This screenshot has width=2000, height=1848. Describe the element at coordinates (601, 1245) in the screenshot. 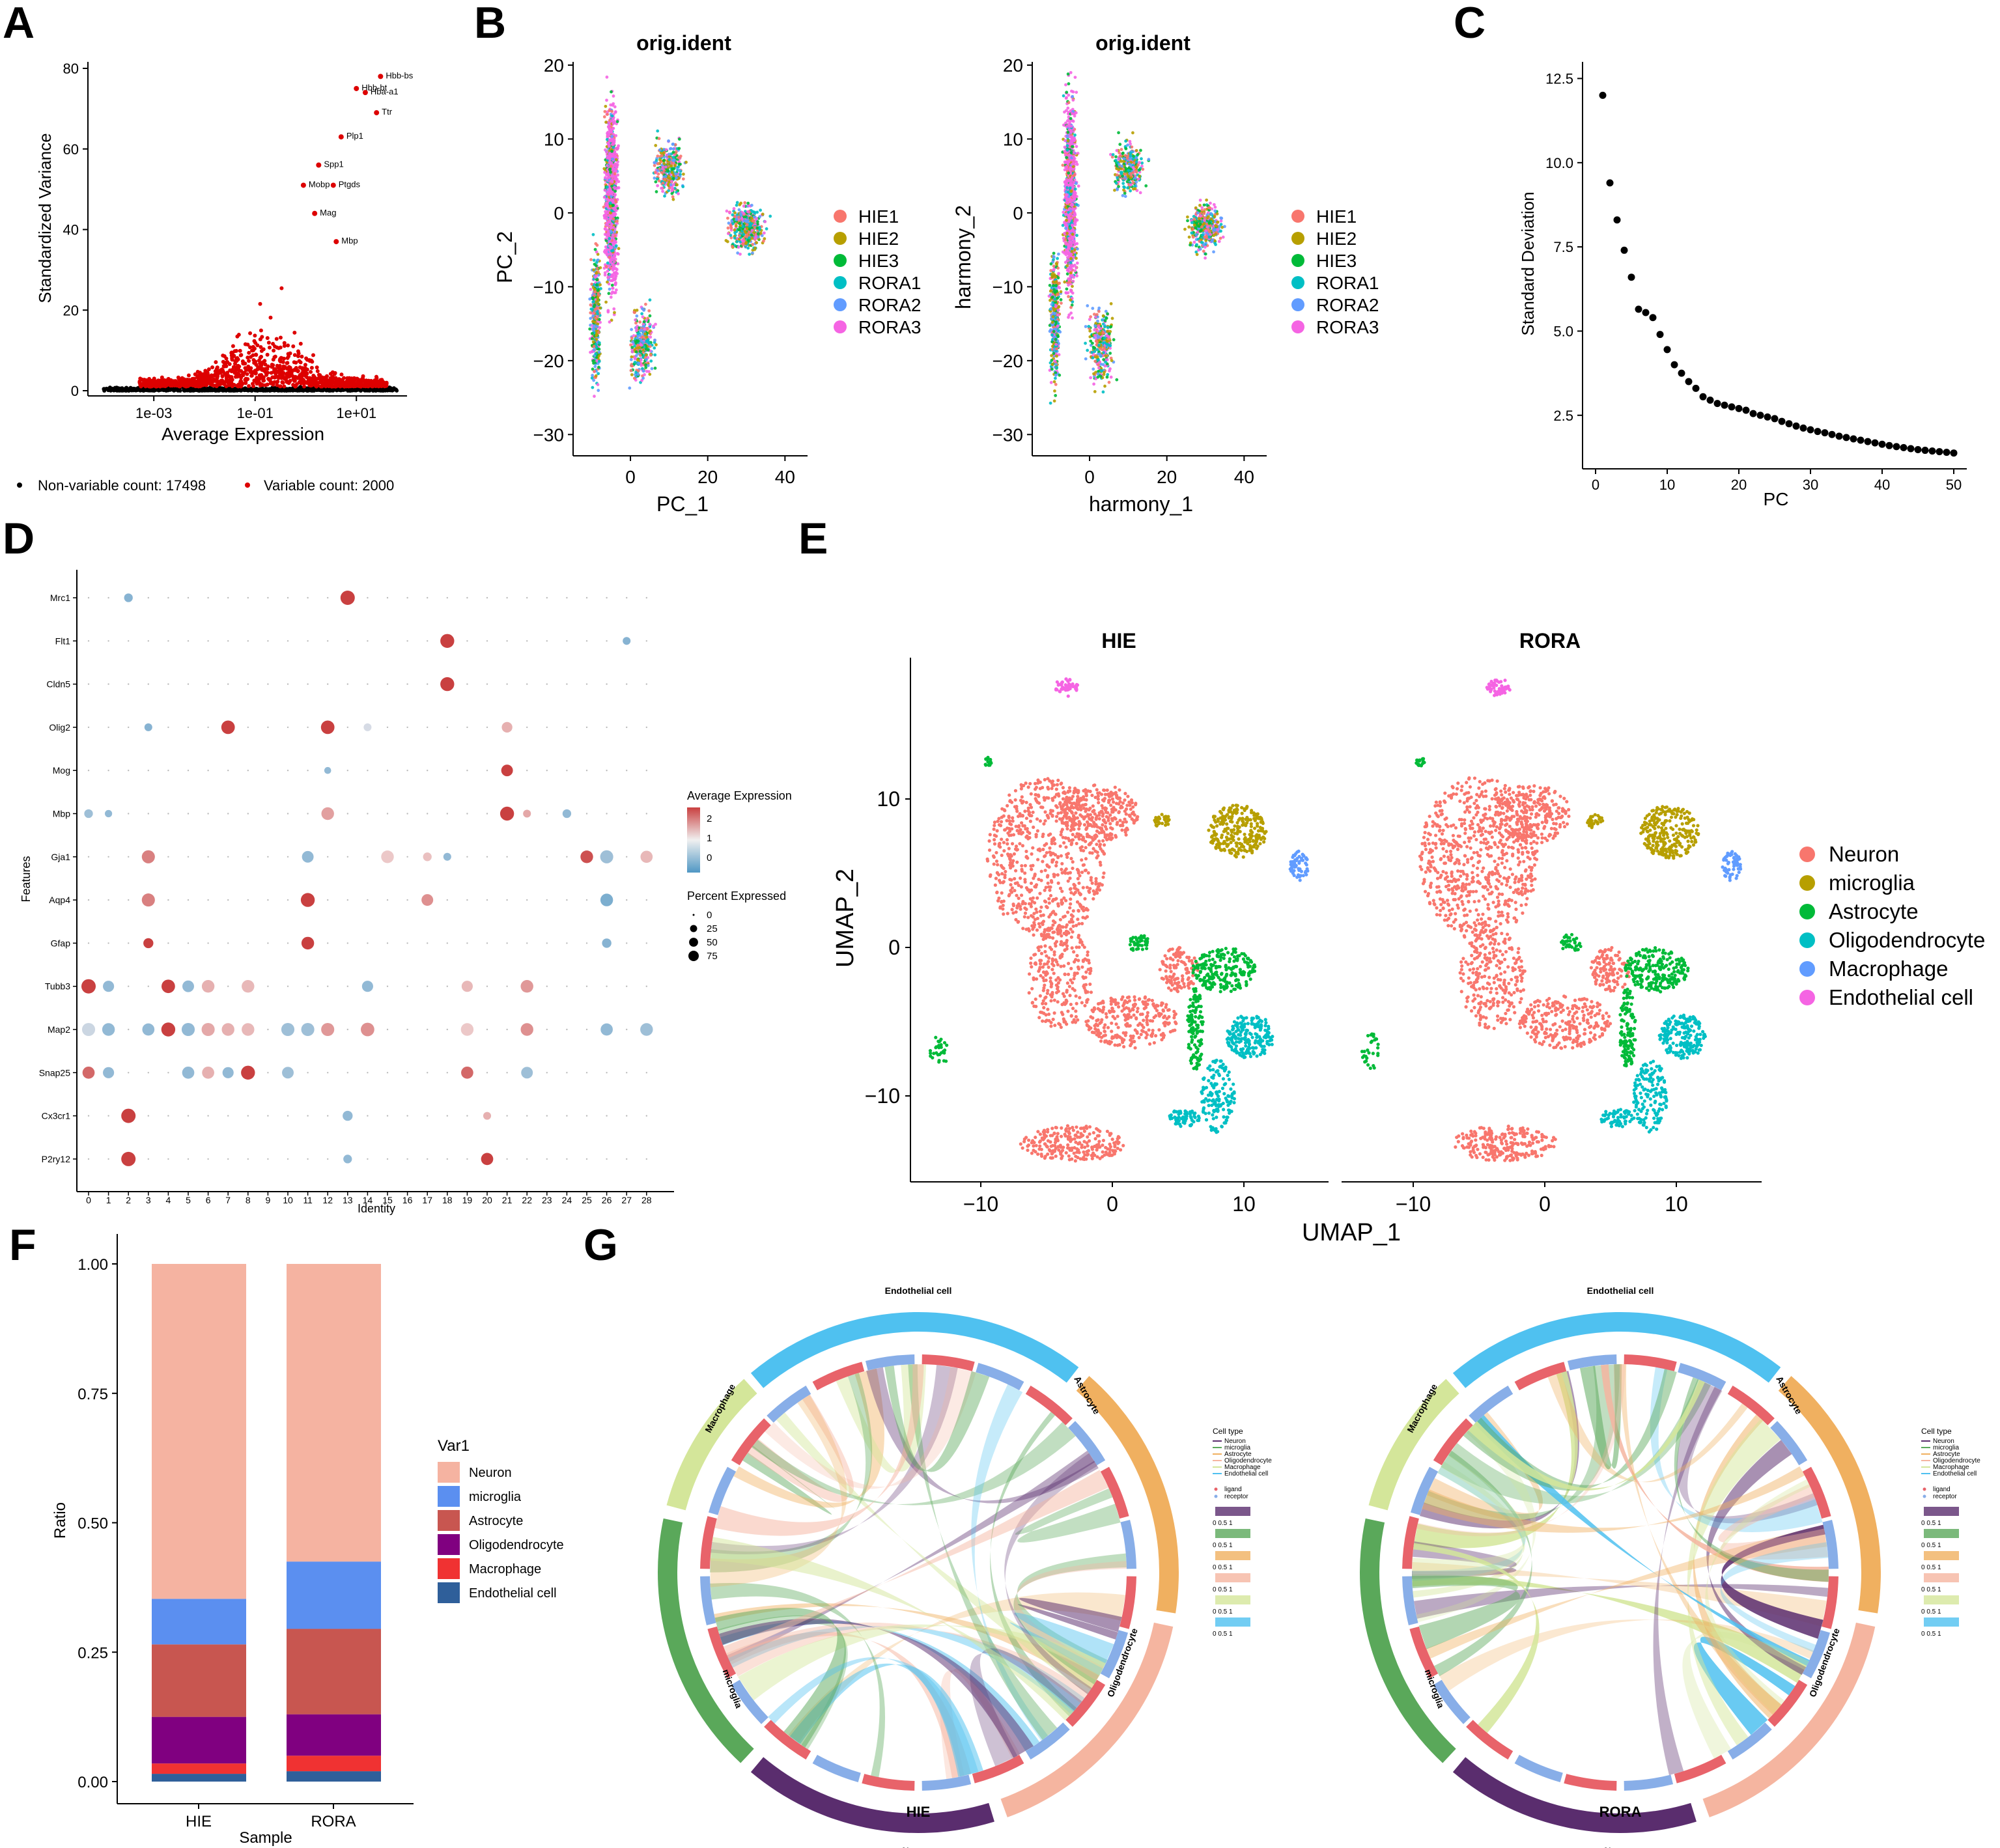

I see `panel-label-g: G` at that location.